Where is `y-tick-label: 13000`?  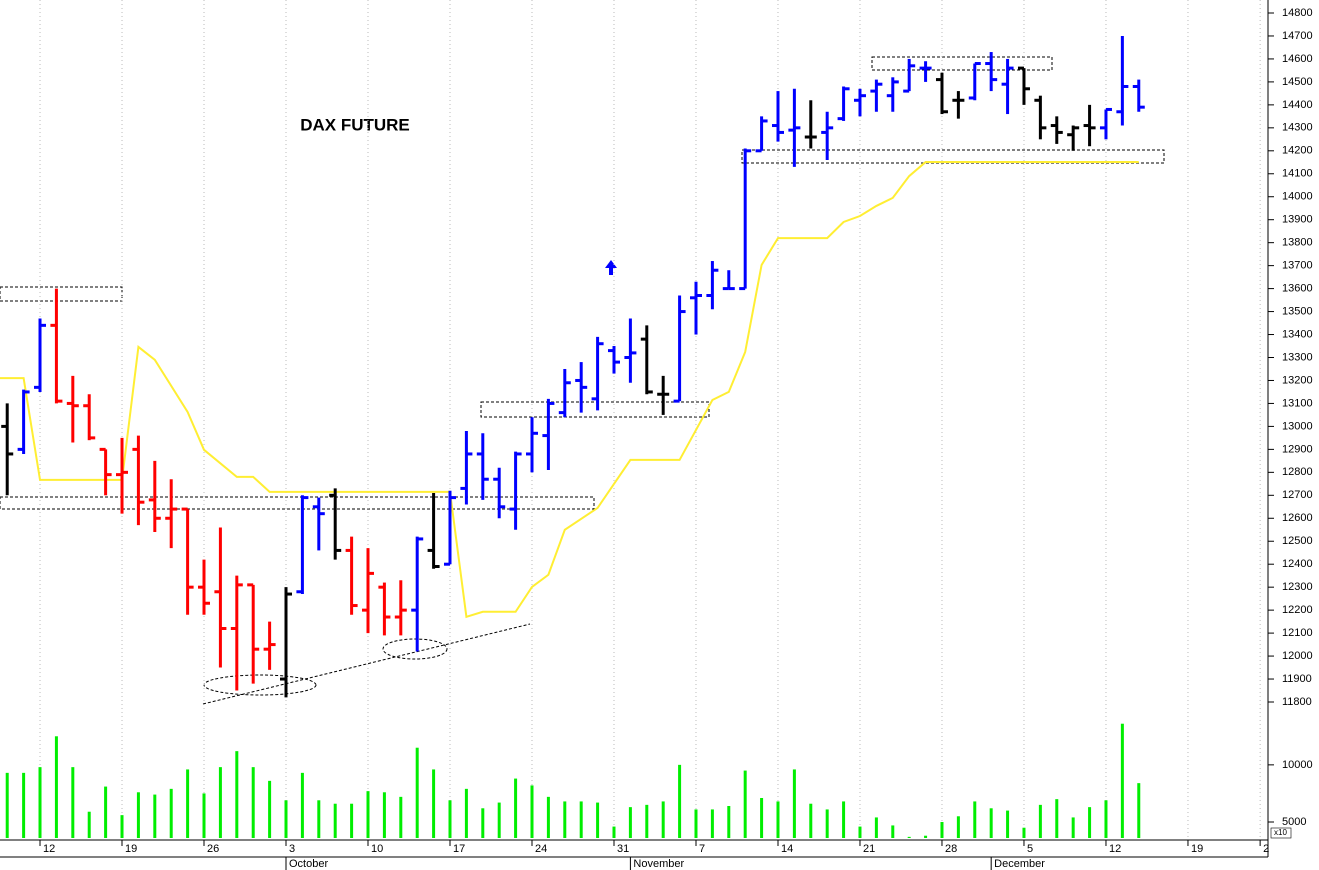 y-tick-label: 13000 is located at coordinates (1297, 426).